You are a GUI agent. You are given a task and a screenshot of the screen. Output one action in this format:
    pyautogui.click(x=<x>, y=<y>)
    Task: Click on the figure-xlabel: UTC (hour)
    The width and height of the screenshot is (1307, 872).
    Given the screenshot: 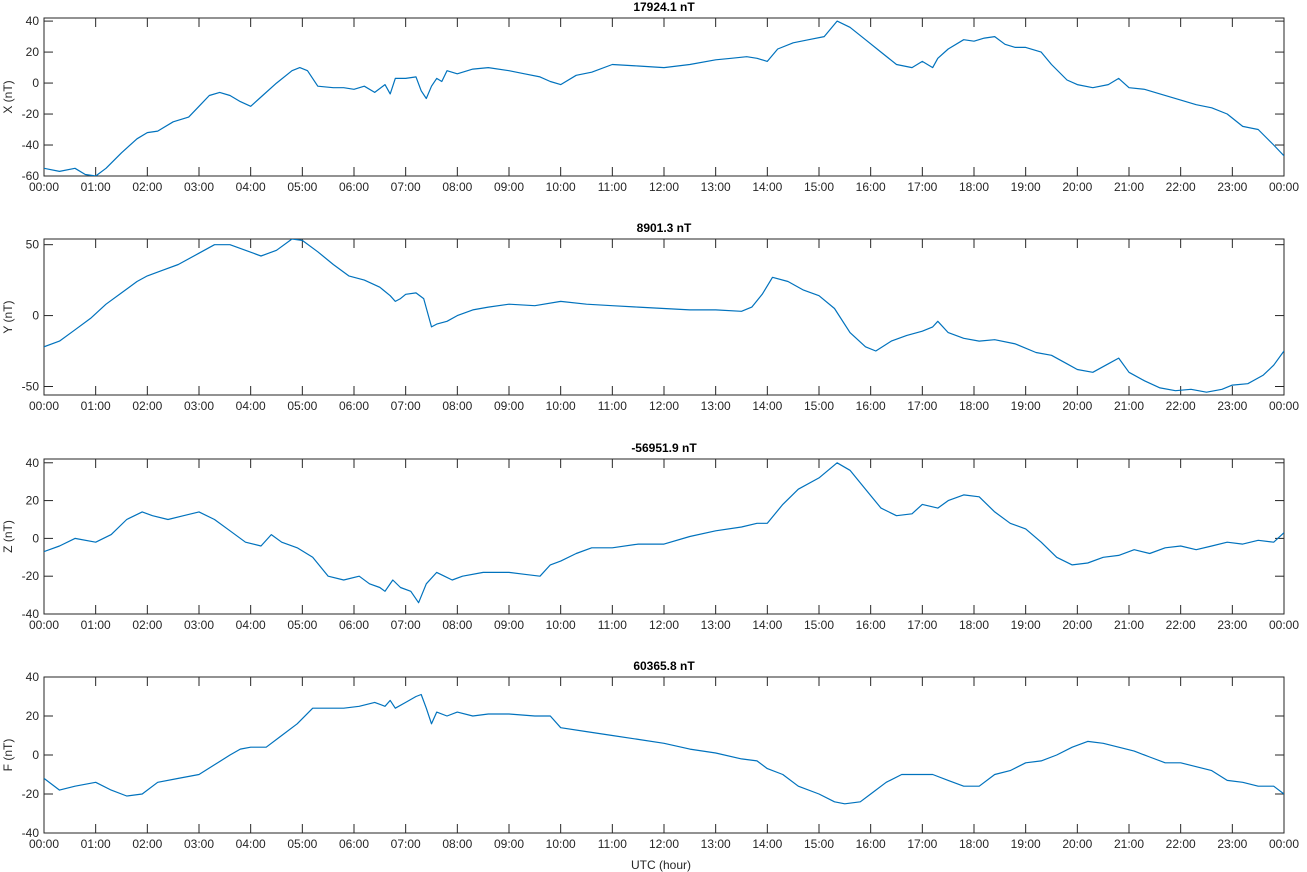 What is the action you would take?
    pyautogui.click(x=661, y=865)
    